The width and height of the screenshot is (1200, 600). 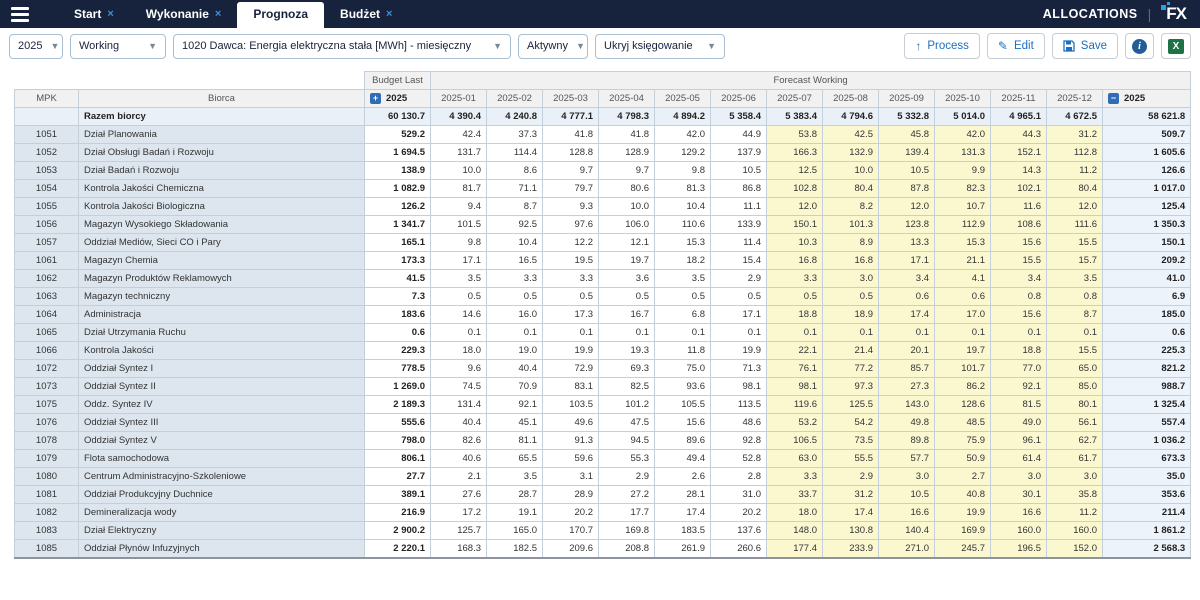 What do you see at coordinates (626, 152) in the screenshot?
I see `cell-month: 128.9` at bounding box center [626, 152].